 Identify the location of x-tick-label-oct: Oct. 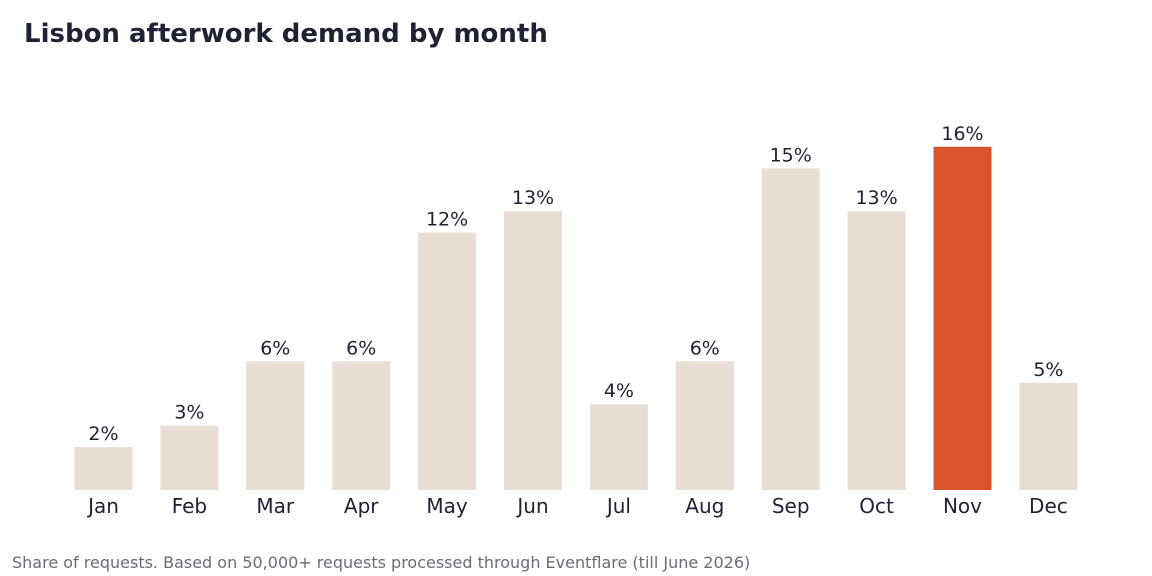
(876, 506).